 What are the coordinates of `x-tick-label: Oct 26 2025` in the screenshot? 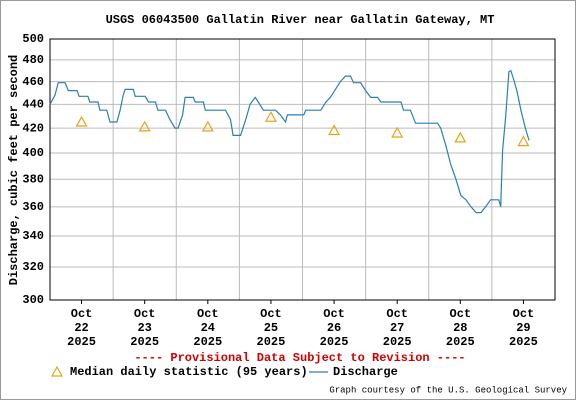 It's located at (334, 328).